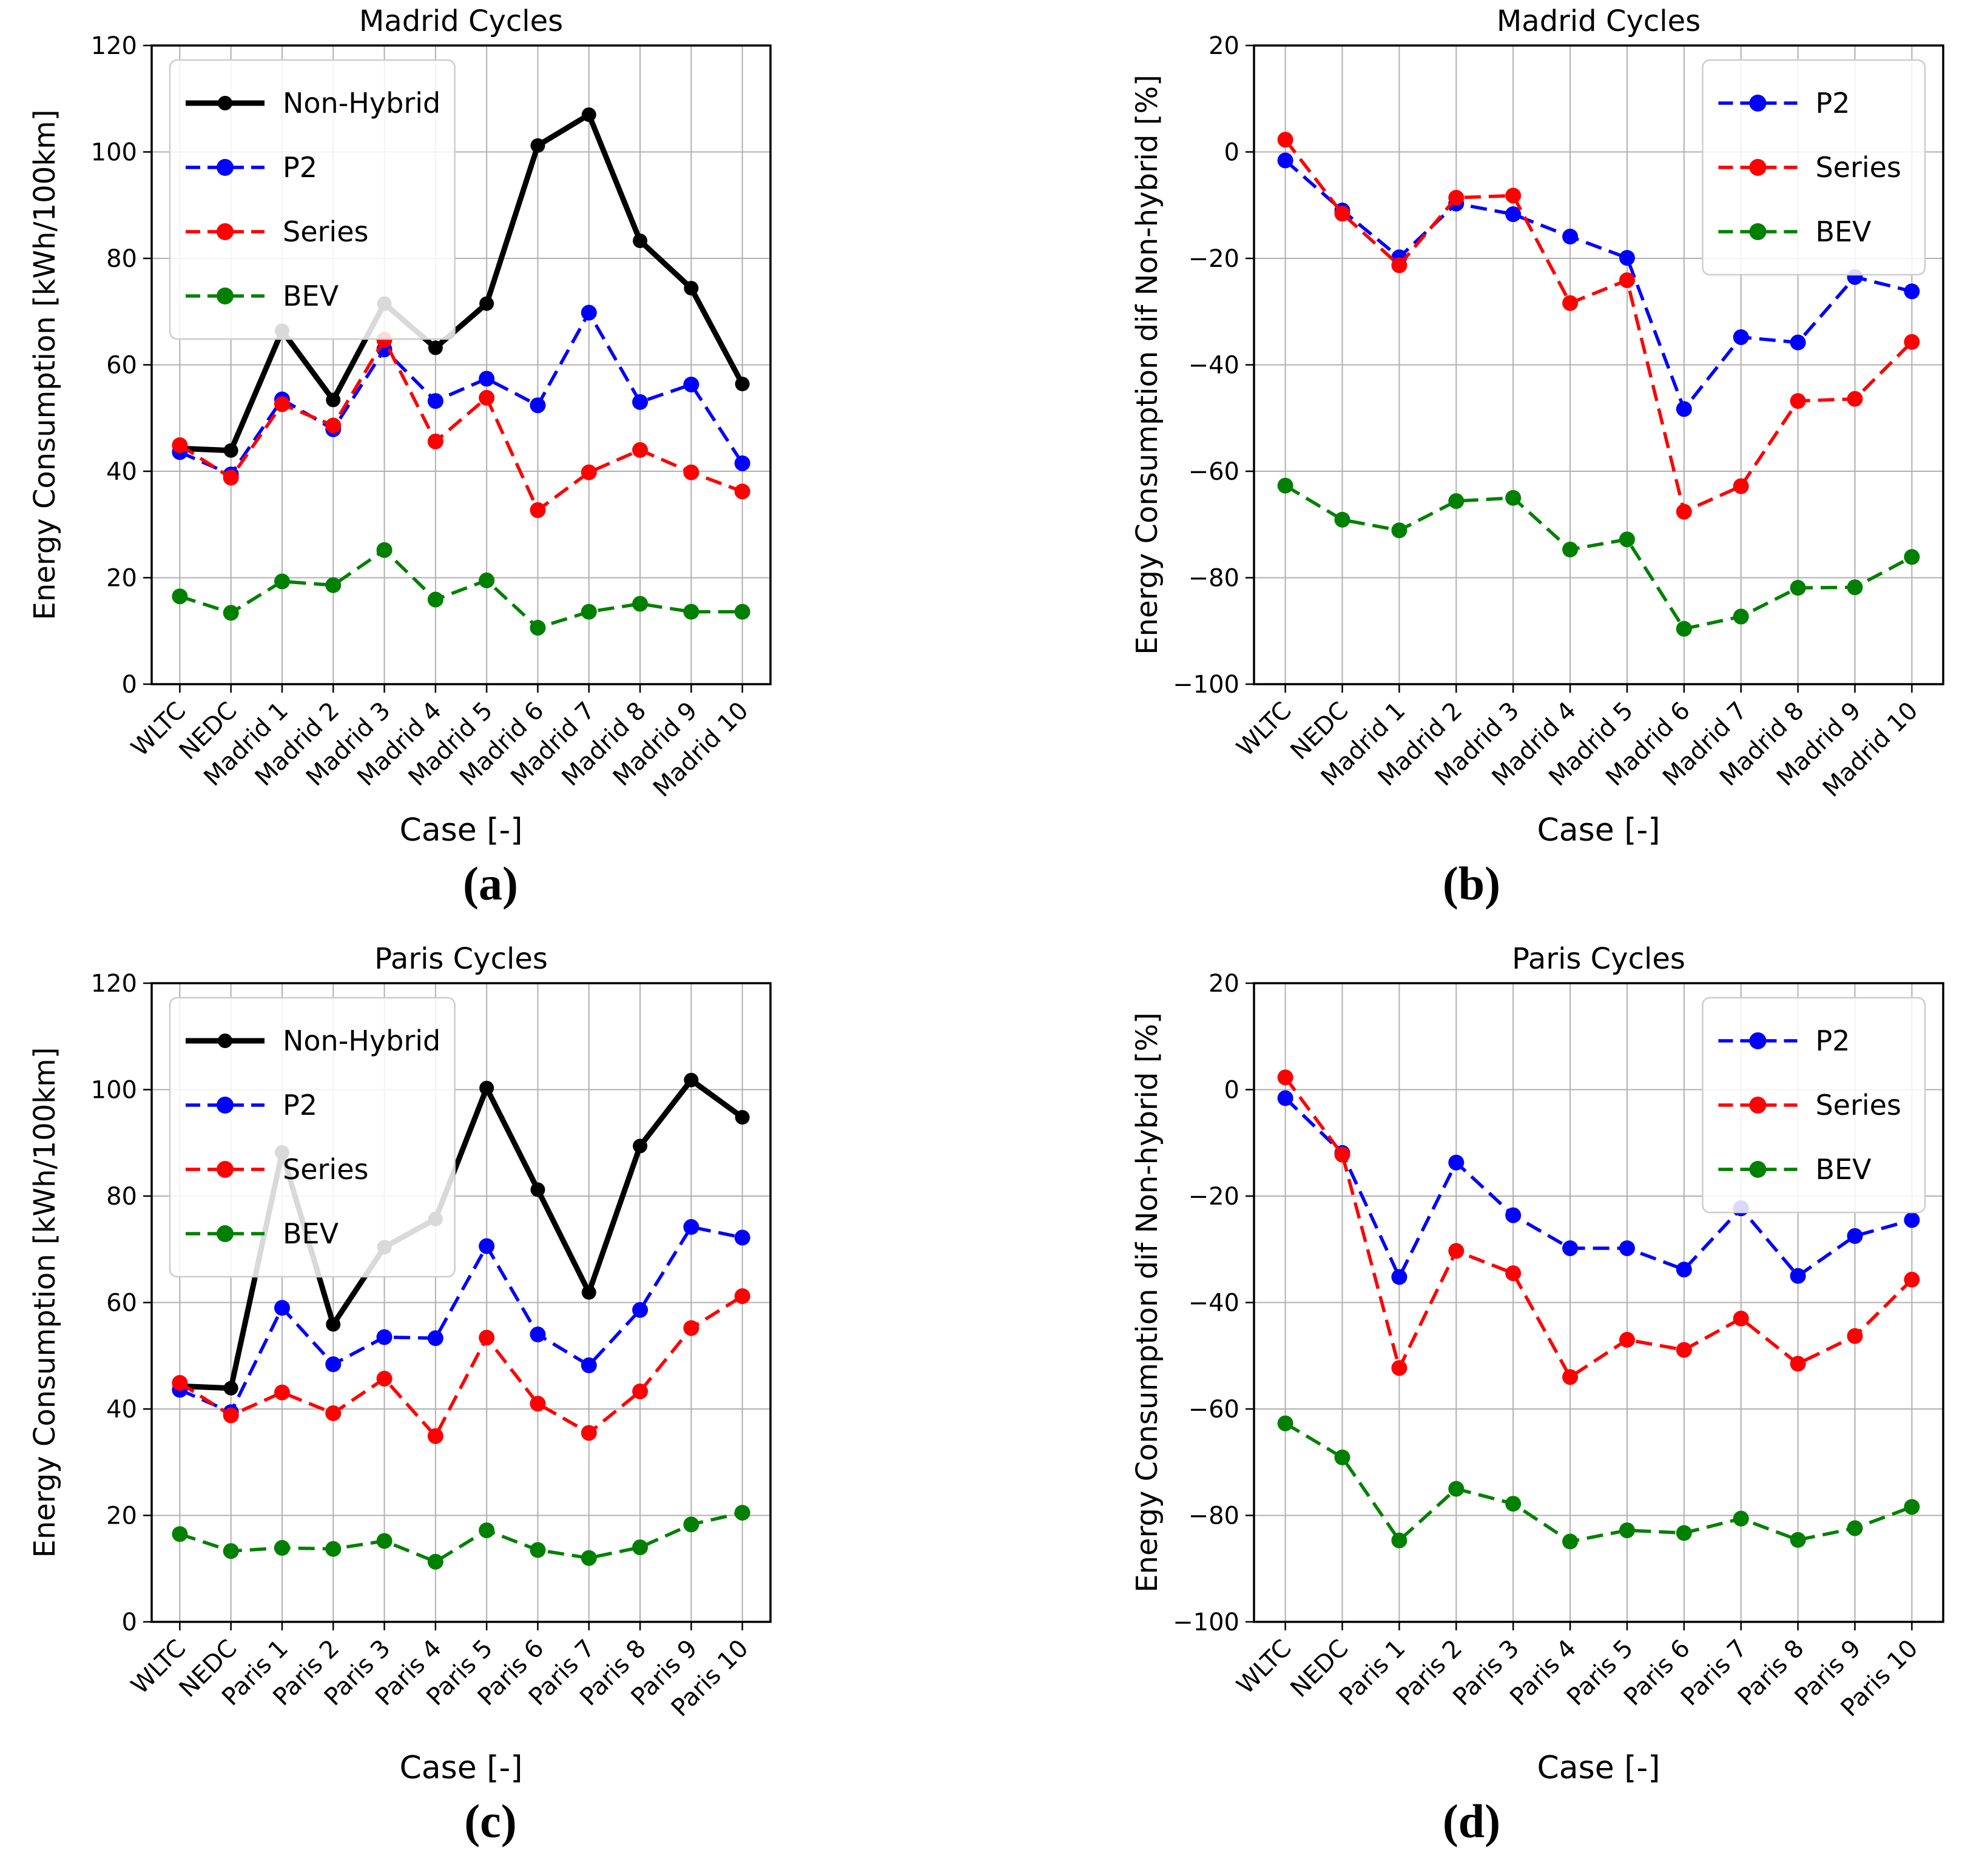 The image size is (1962, 1876). What do you see at coordinates (1147, 365) in the screenshot?
I see `y-axis-label: Energy Consumption dif Non-hybrid [%]` at bounding box center [1147, 365].